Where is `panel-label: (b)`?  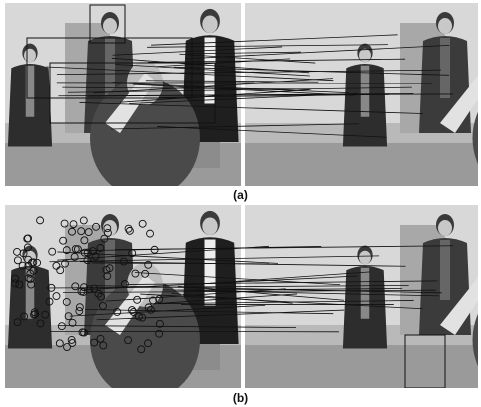 panel-label: (b) is located at coordinates (240, 398).